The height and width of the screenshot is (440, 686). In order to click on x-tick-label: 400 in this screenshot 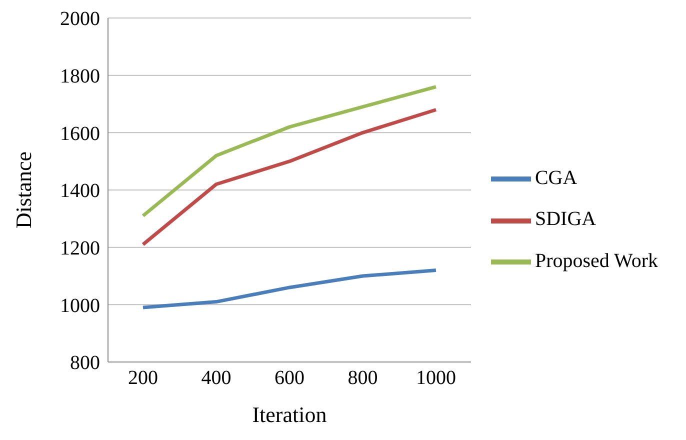, I will do `click(216, 378)`.